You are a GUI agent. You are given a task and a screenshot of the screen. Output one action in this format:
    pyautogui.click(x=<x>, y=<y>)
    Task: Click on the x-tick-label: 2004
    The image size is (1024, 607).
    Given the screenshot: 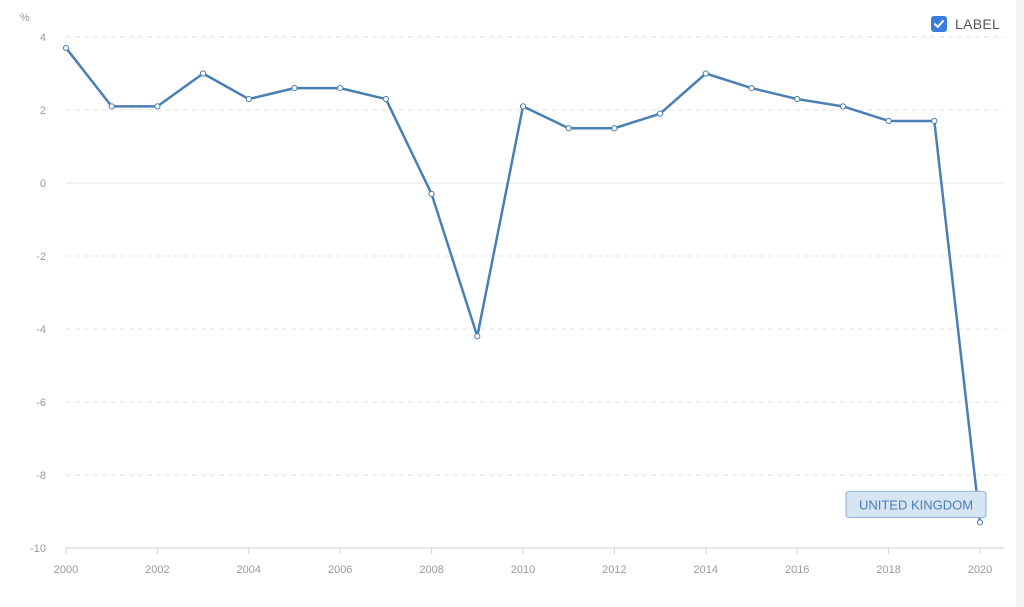 What is the action you would take?
    pyautogui.click(x=249, y=570)
    